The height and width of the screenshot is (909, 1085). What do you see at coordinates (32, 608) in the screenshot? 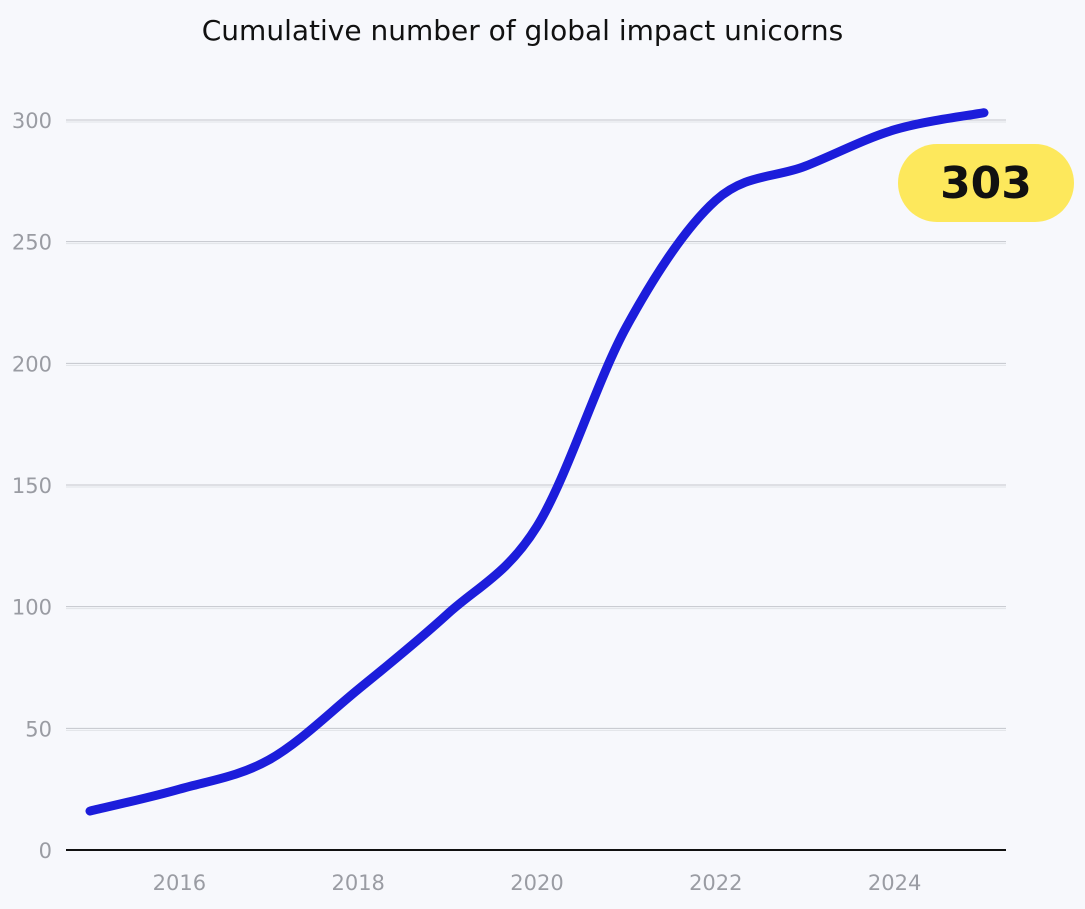
I see `y-tick-label-100: 100` at bounding box center [32, 608].